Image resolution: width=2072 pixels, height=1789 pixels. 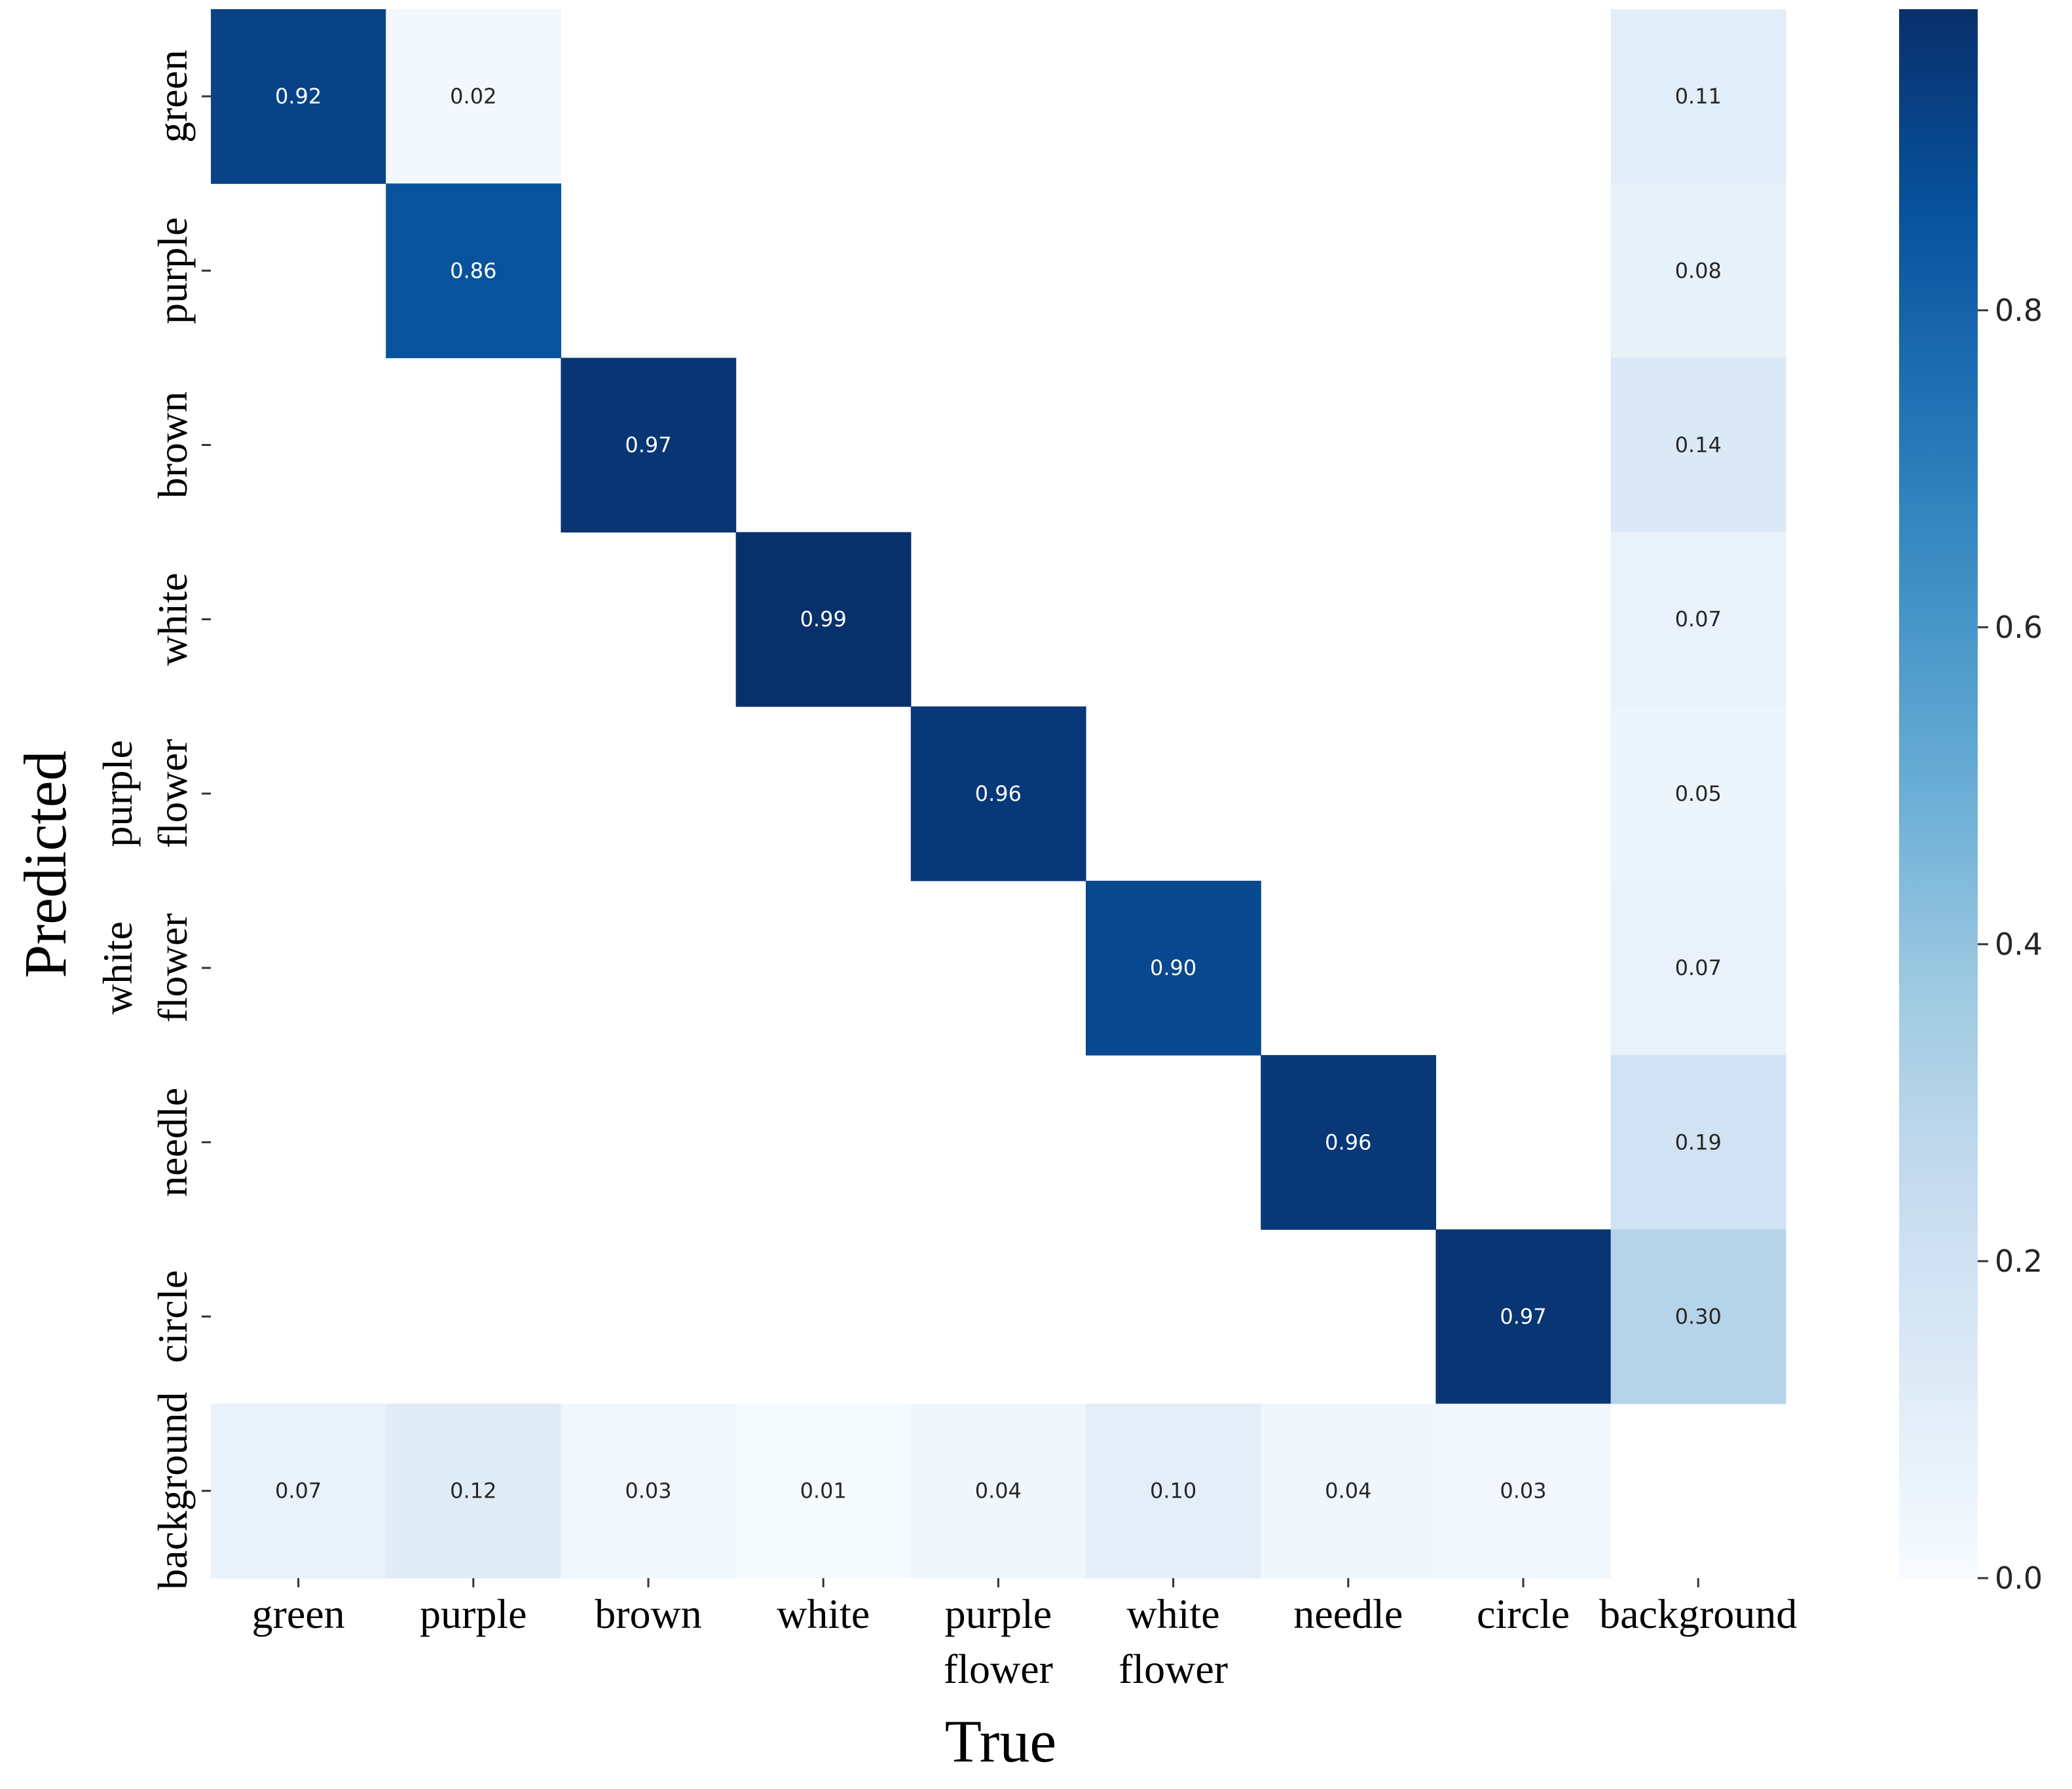 I want to click on cell-value-label: 0.12, so click(x=473, y=1491).